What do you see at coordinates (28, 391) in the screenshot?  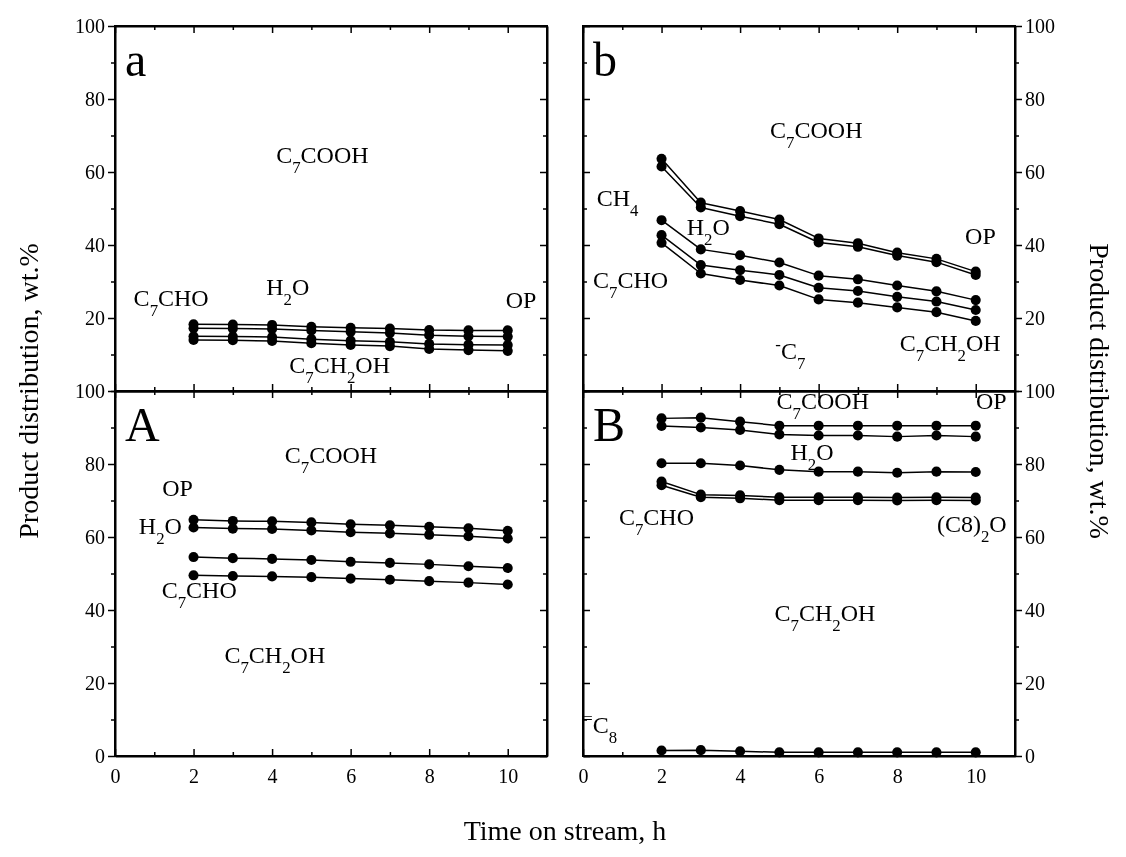 I see `y-axis-title: Product distribution, wt.%` at bounding box center [28, 391].